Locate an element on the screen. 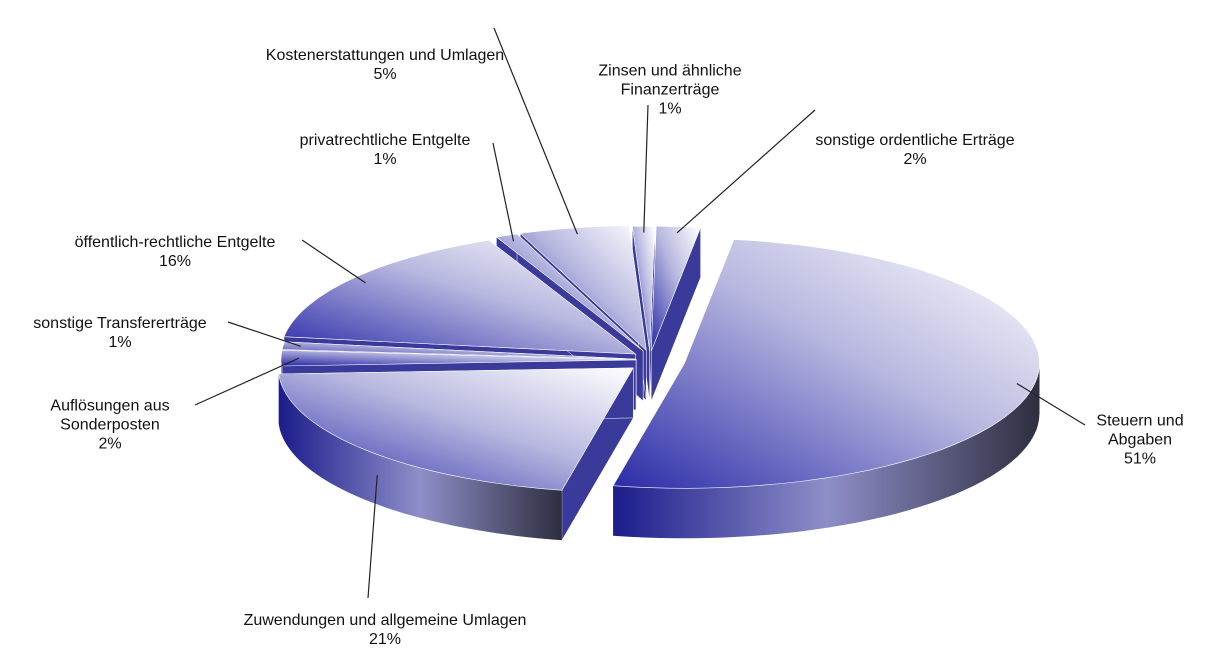 Image resolution: width=1212 pixels, height=660 pixels. data-label: Kostenerstattungen und Umlagen 5% is located at coordinates (385, 65).